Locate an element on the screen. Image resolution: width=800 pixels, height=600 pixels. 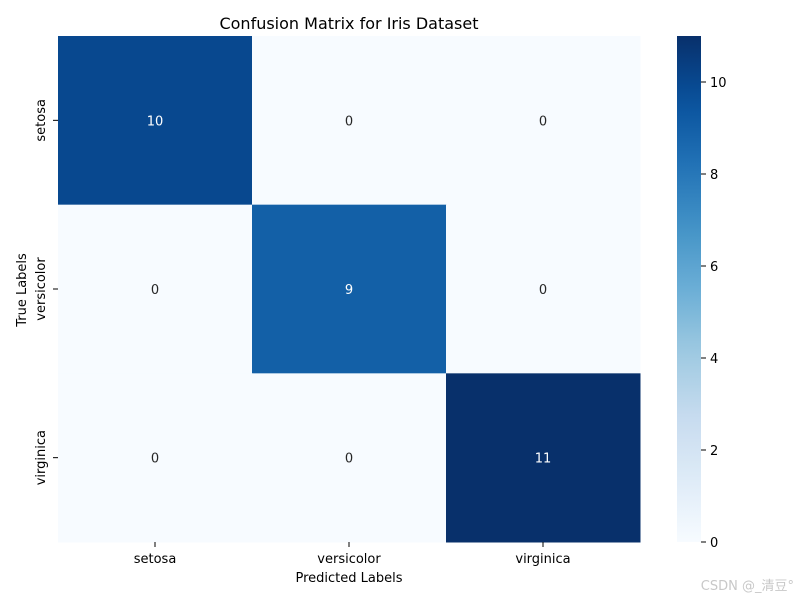
colorbar-tick-label: 0 is located at coordinates (714, 543).